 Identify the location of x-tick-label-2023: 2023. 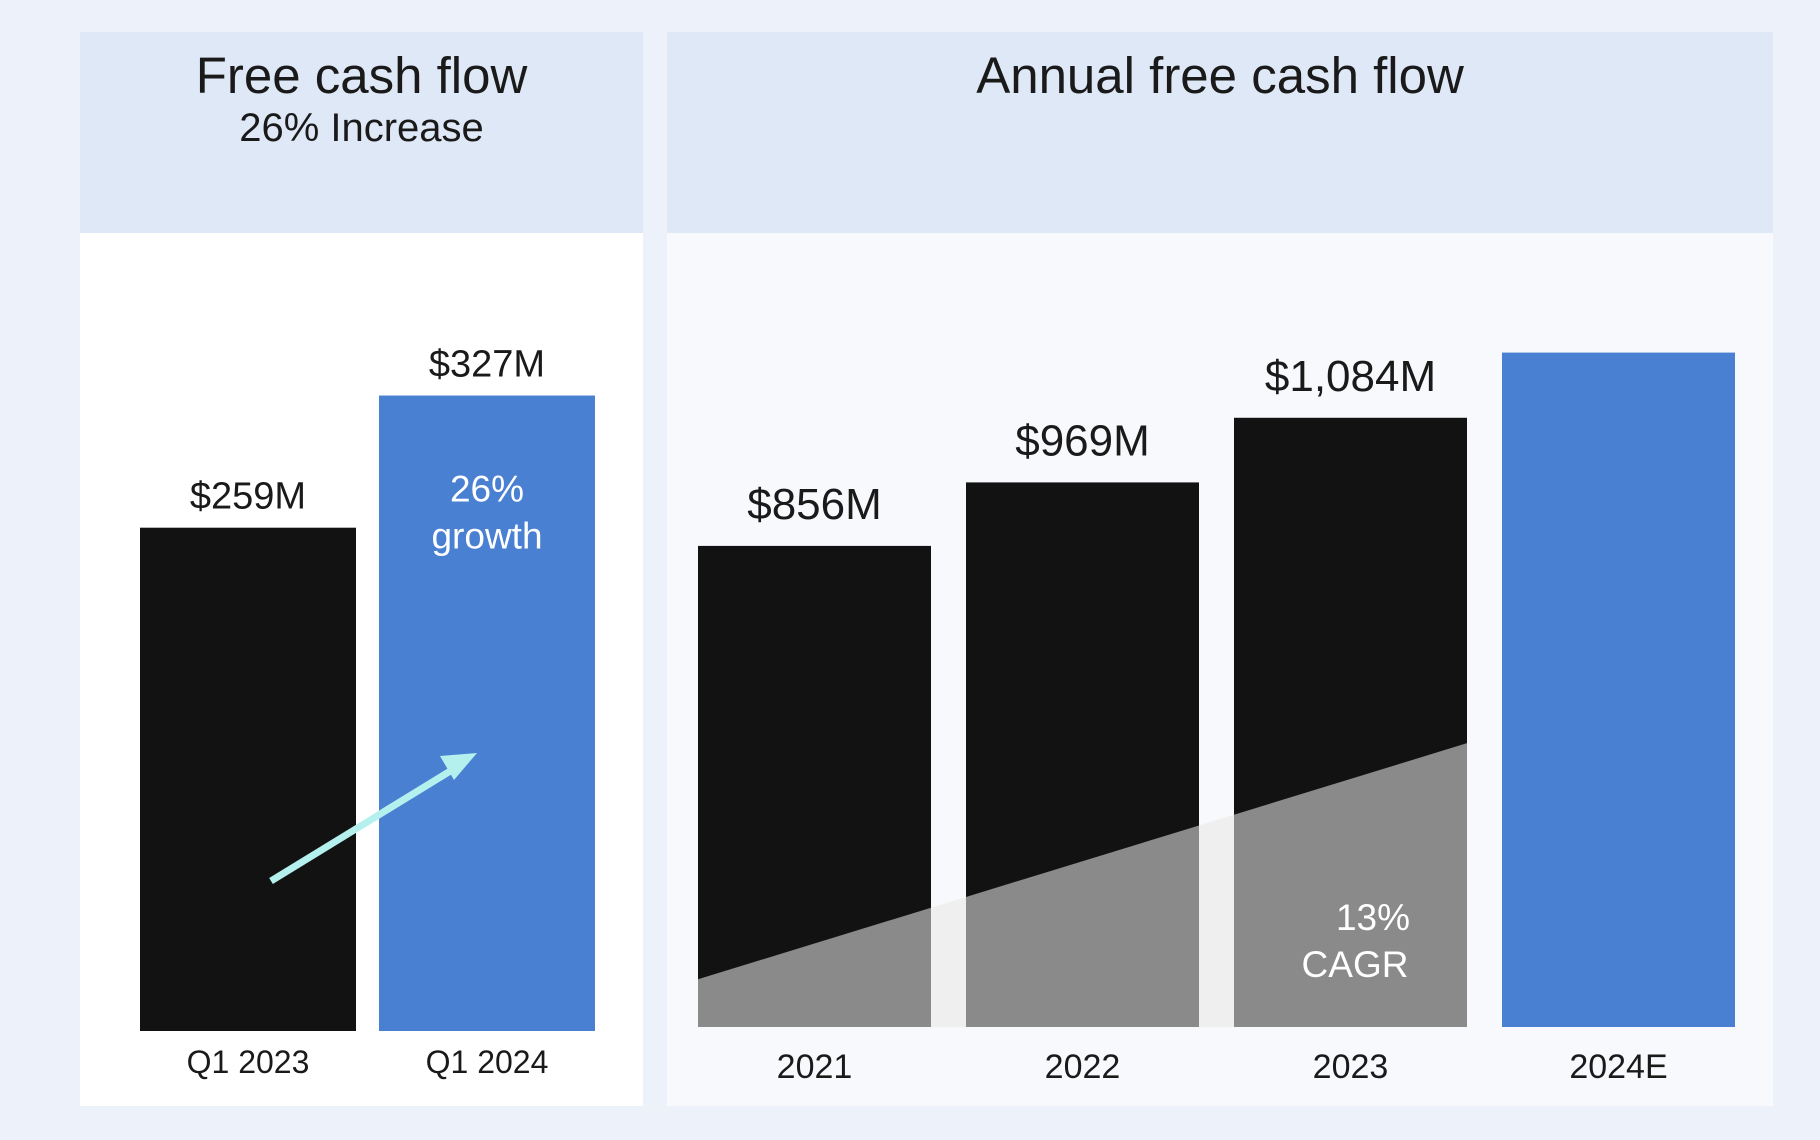
(1351, 1067).